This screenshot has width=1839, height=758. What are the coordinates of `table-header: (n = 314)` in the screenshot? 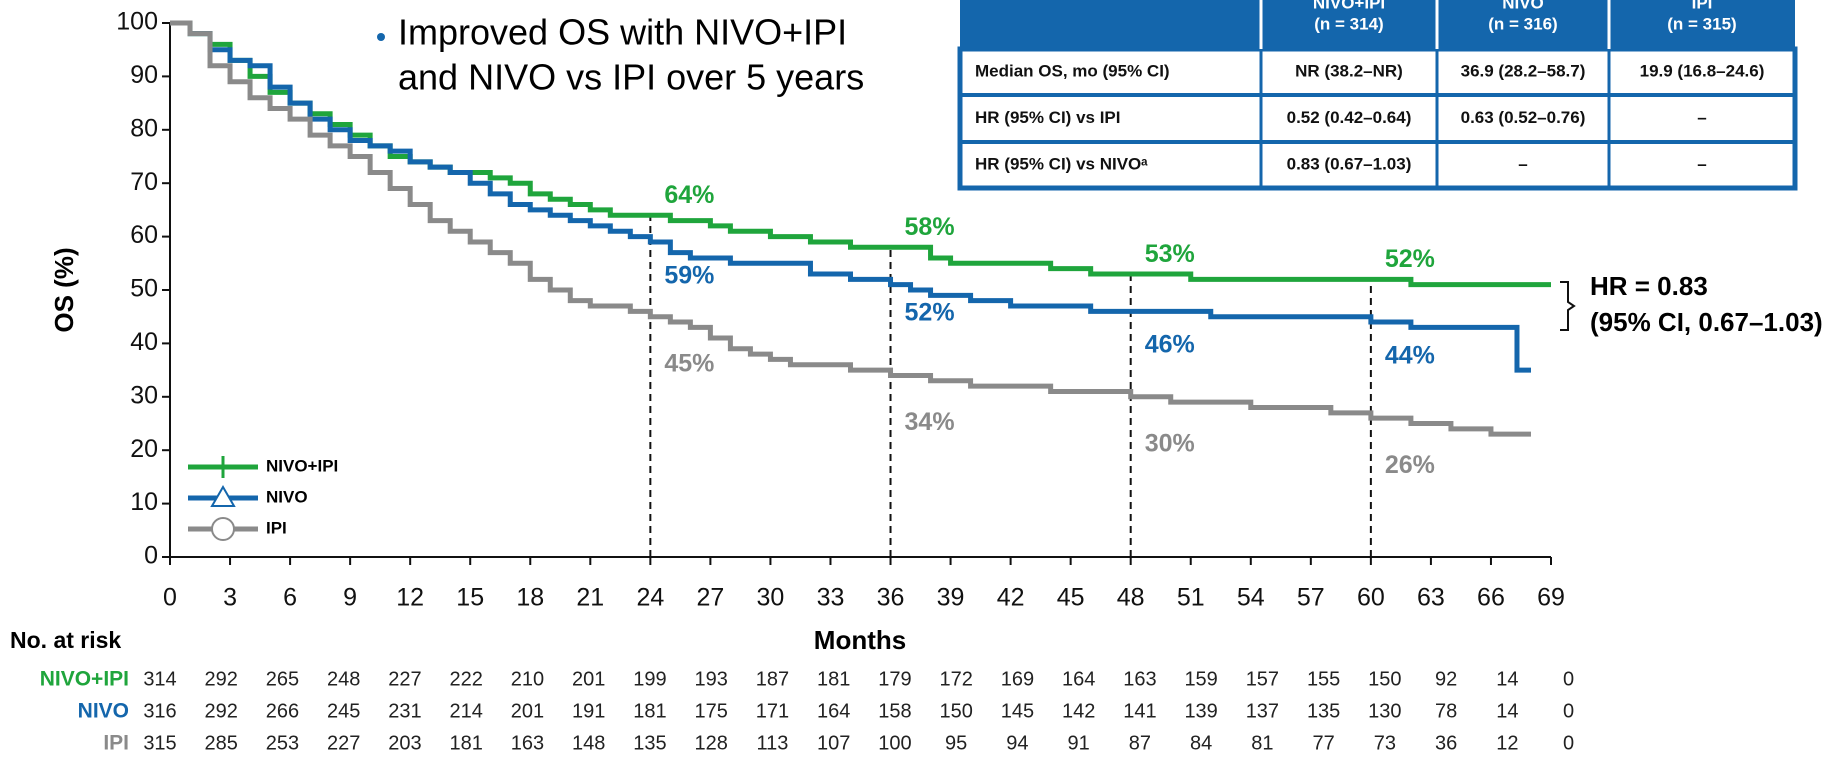 It's located at (1348, 23).